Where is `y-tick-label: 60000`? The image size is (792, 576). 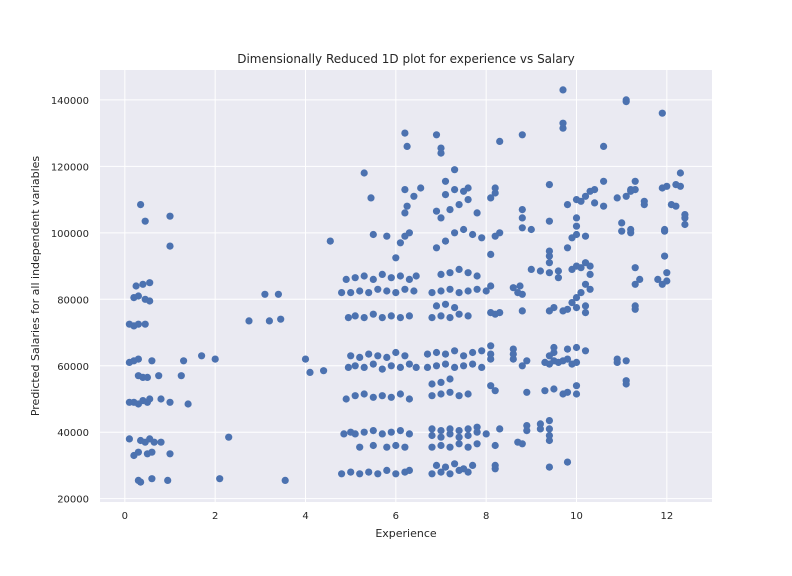 y-tick-label: 60000 is located at coordinates (73, 367).